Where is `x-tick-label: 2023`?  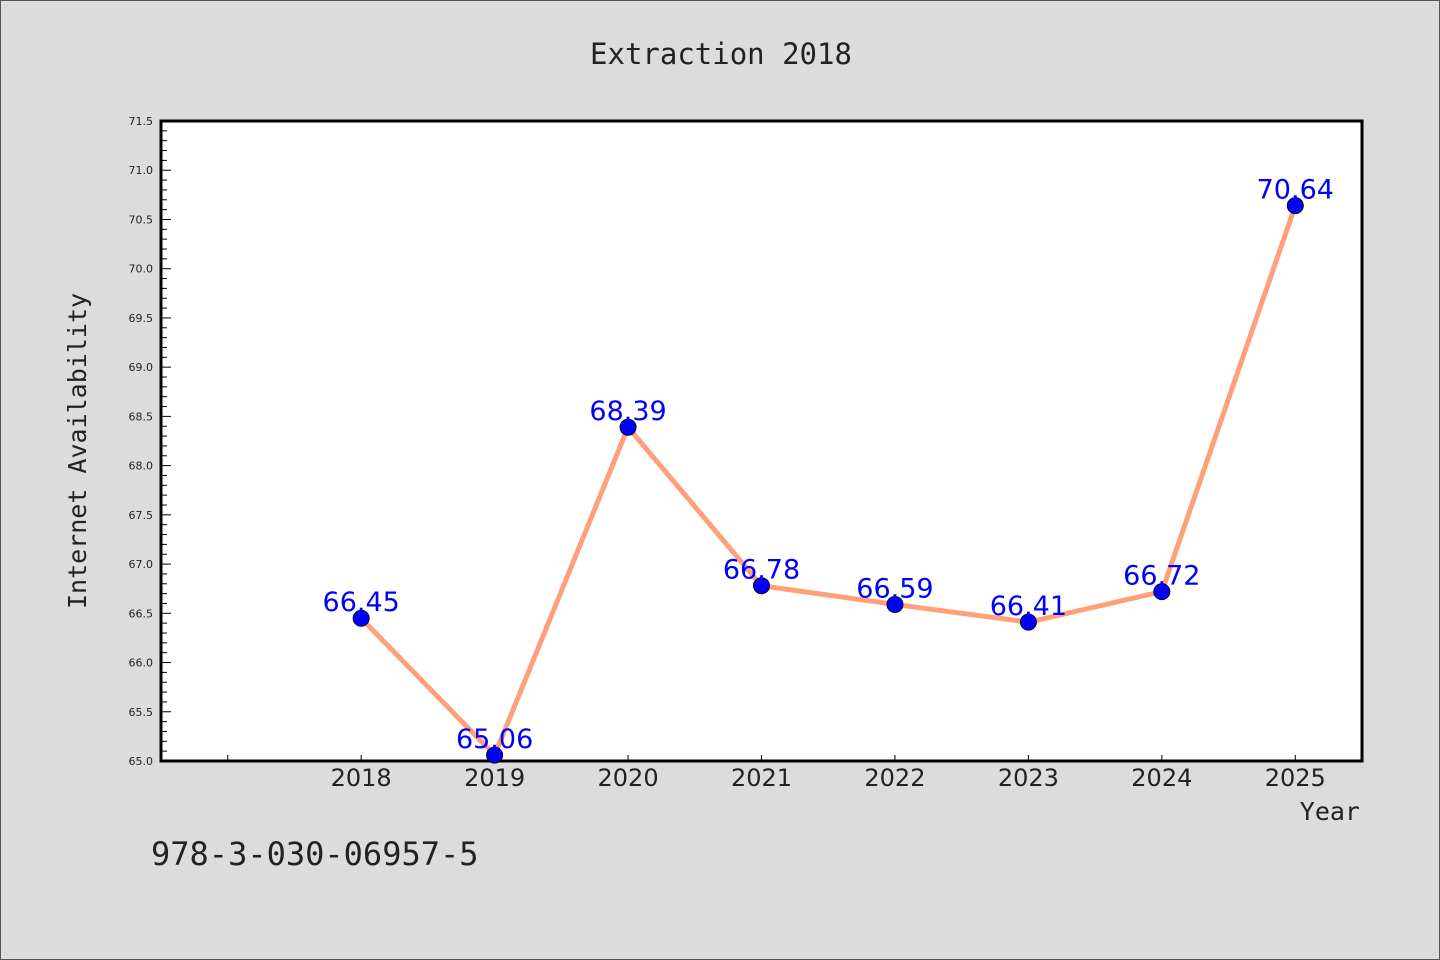
x-tick-label: 2023 is located at coordinates (1028, 778).